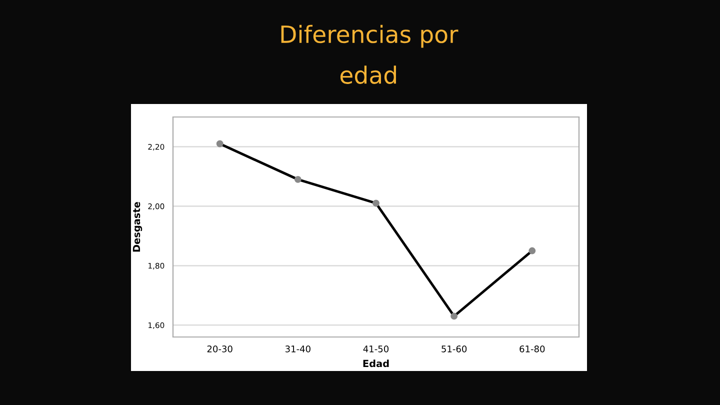 Image resolution: width=720 pixels, height=405 pixels. What do you see at coordinates (219, 348) in the screenshot?
I see `x-tick-label: 20-30` at bounding box center [219, 348].